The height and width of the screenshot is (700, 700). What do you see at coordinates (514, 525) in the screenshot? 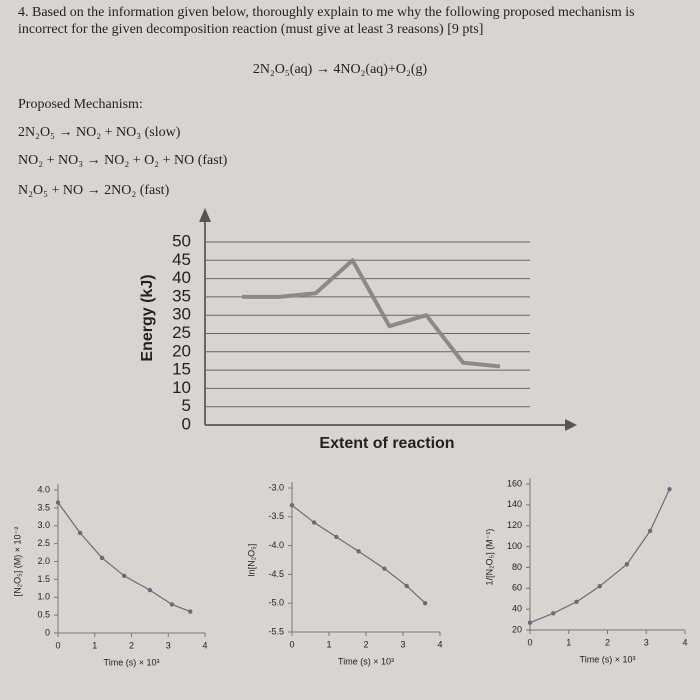
I see `y-tick-label: 120` at bounding box center [514, 525].